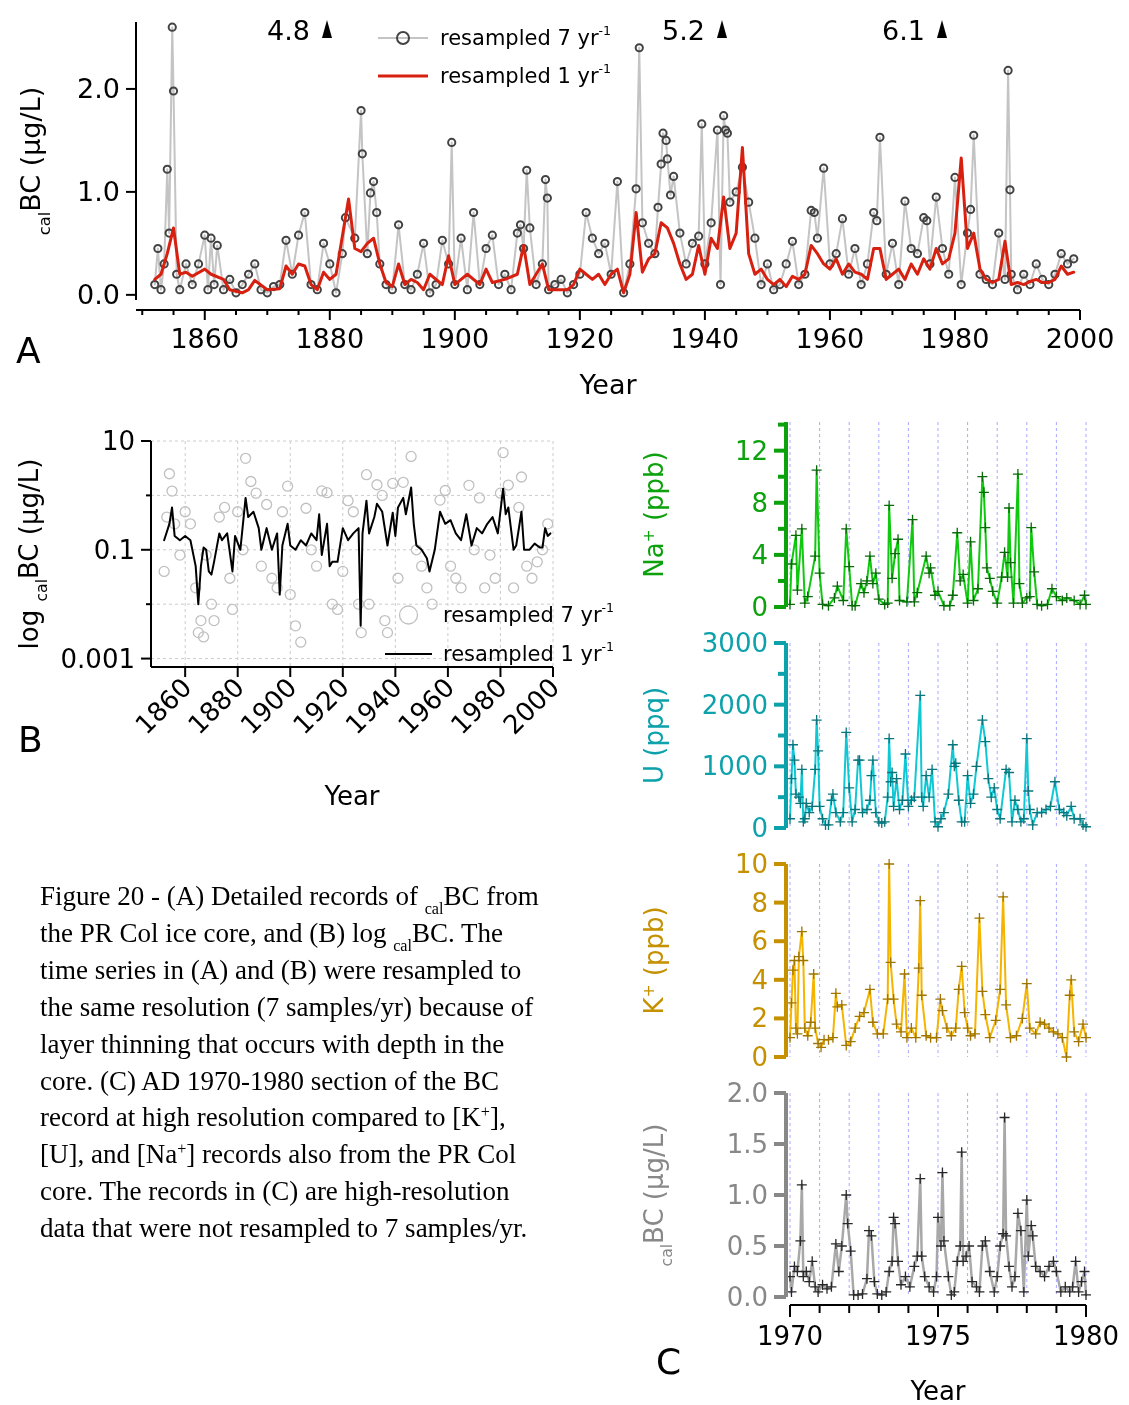 Image resolution: width=1129 pixels, height=1405 pixels. I want to click on y-tick-label: 2, so click(759, 1018).